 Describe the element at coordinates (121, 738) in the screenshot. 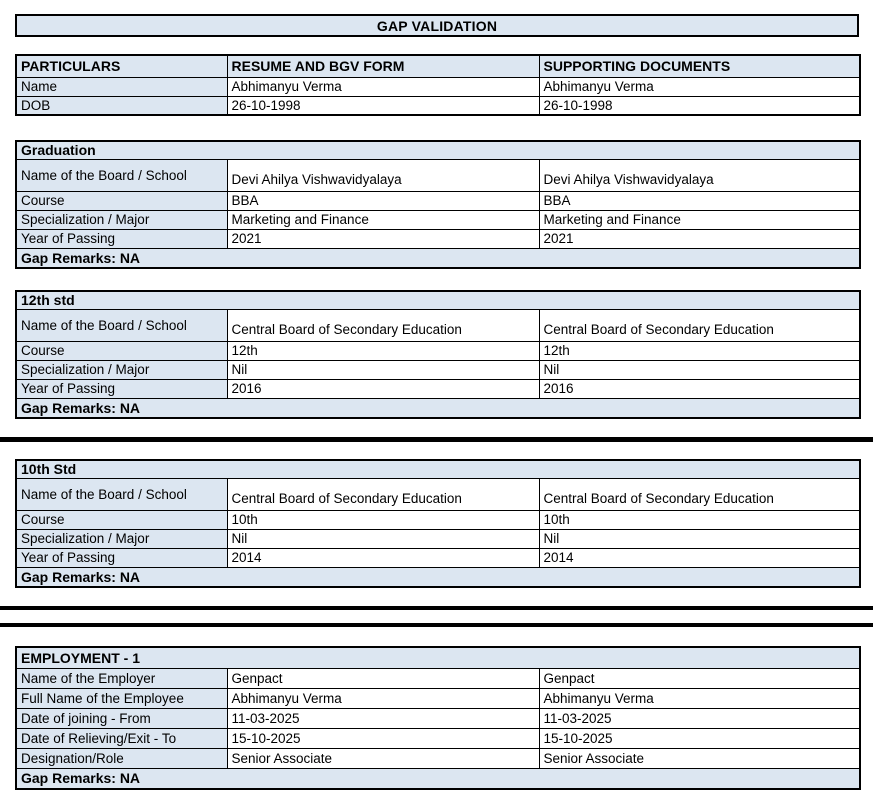

I see `row-label: Date of Relieving/Exit - To` at that location.